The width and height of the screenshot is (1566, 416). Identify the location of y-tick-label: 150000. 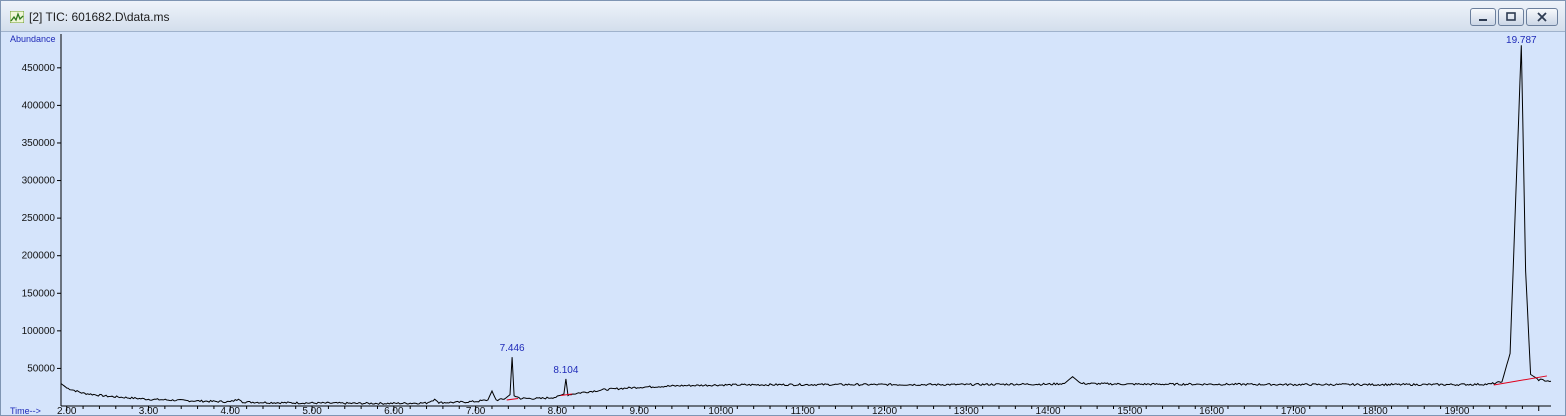
(39, 293).